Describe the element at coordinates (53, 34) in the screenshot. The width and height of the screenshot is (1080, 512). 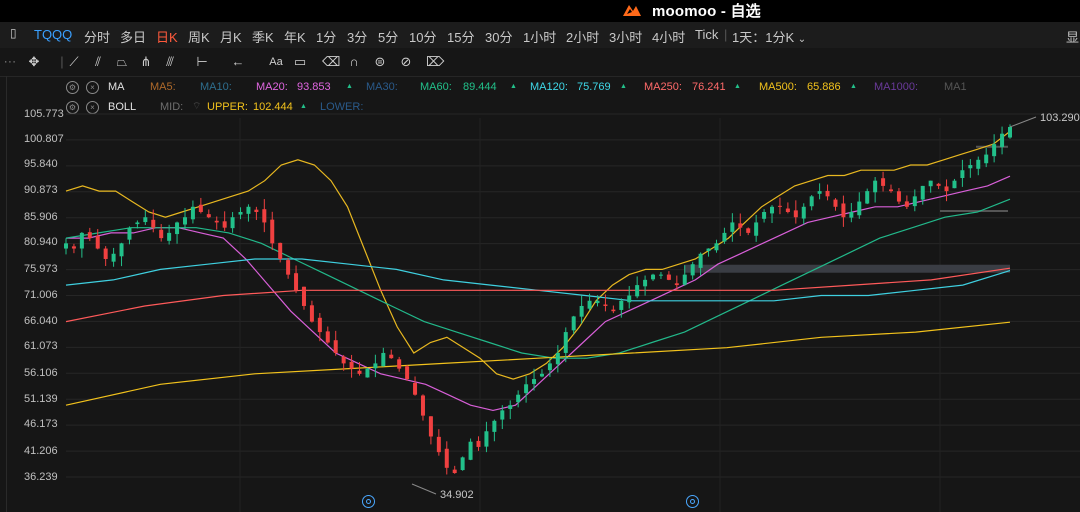
I see `symbol-label: TQQQ` at that location.